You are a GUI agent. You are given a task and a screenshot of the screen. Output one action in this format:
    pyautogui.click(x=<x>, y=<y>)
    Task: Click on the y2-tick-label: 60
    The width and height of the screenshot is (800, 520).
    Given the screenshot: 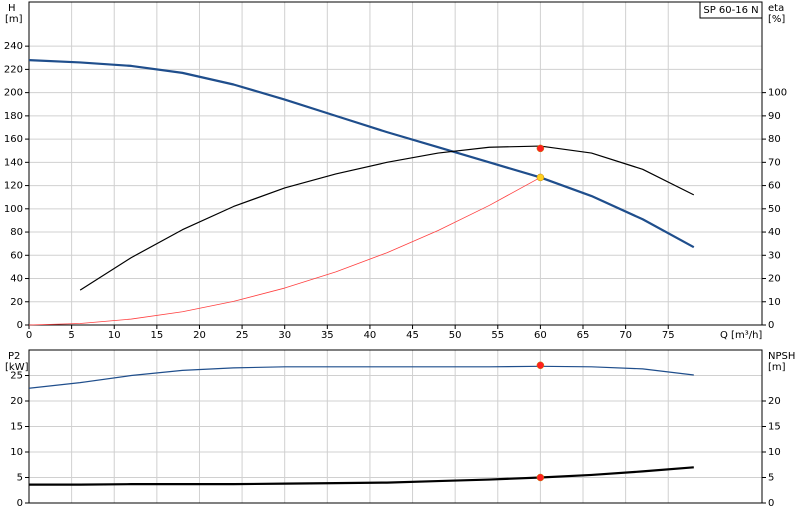 What is the action you would take?
    pyautogui.click(x=774, y=186)
    